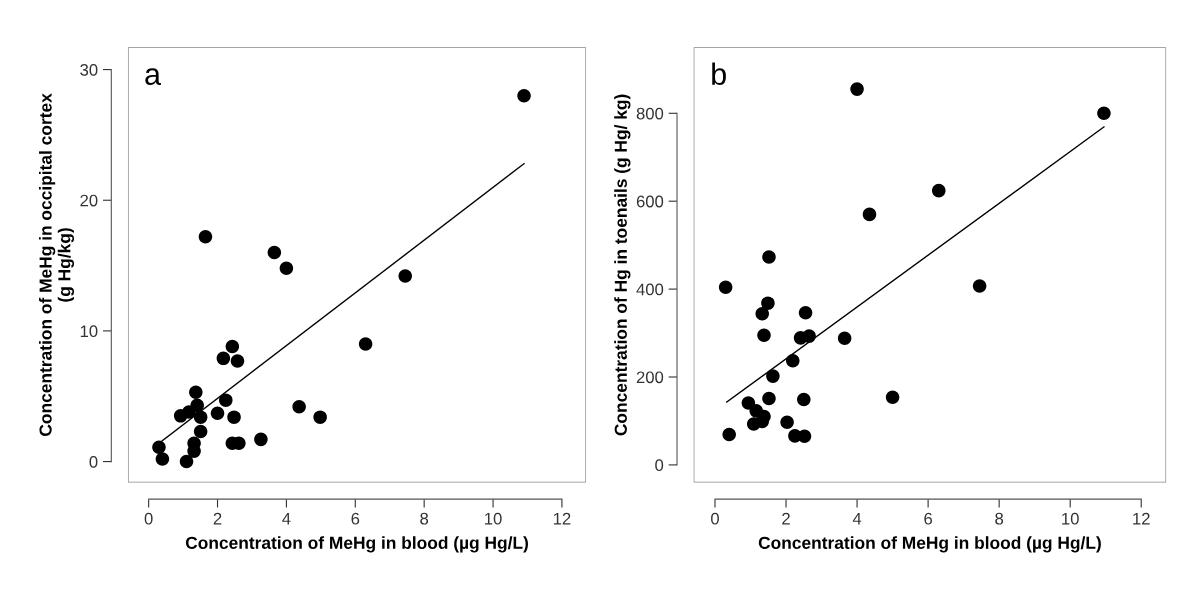  Describe the element at coordinates (650, 113) in the screenshot. I see `y-tick-label: 800` at that location.